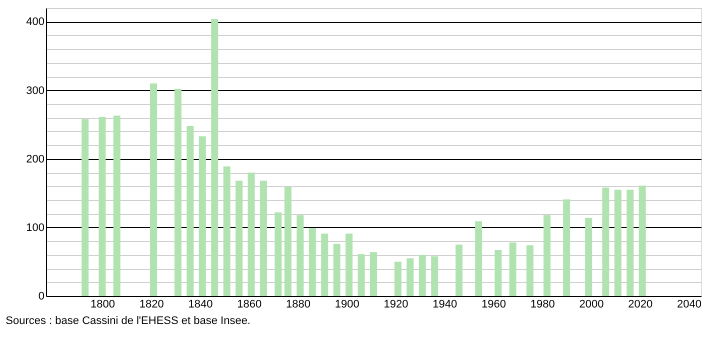 Image resolution: width=710 pixels, height=340 pixels. What do you see at coordinates (128, 321) in the screenshot?
I see `source-note: Sources : base Cassini de l'EHESS et base Insee.` at bounding box center [128, 321].